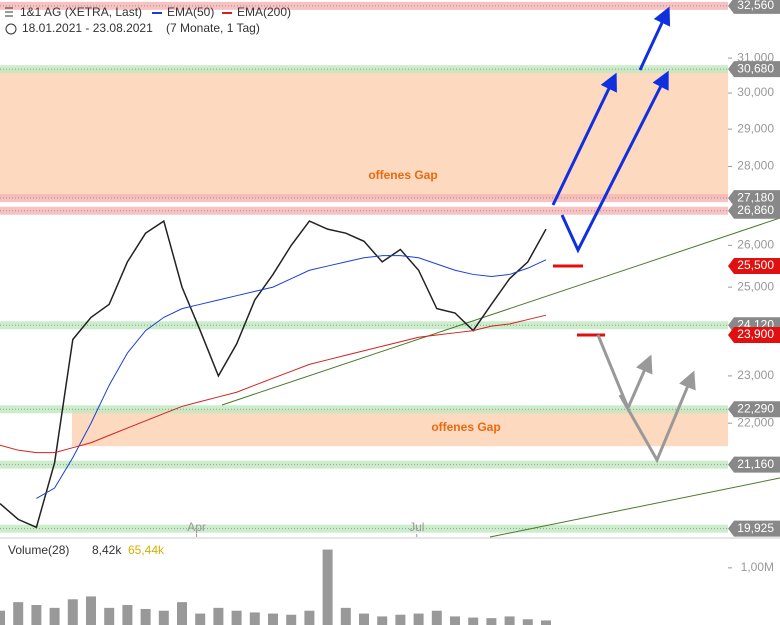  What do you see at coordinates (9, 12) in the screenshot?
I see `menu-icon` at bounding box center [9, 12].